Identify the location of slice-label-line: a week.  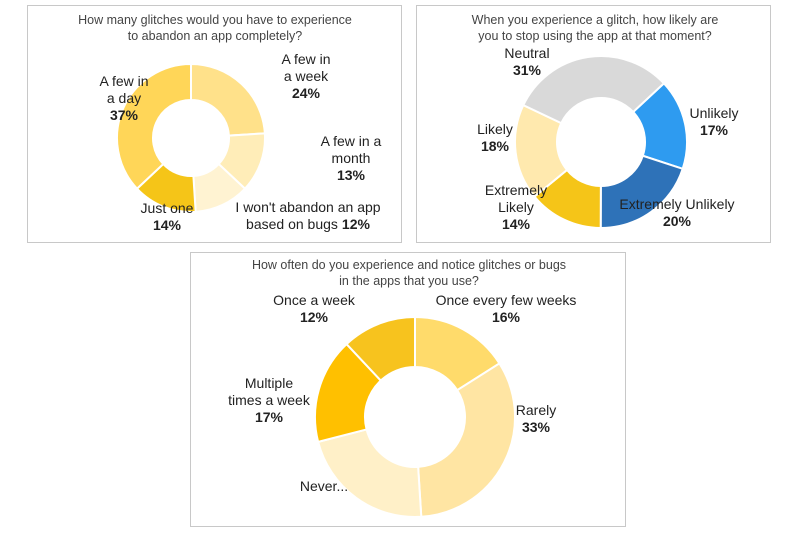
(306, 76).